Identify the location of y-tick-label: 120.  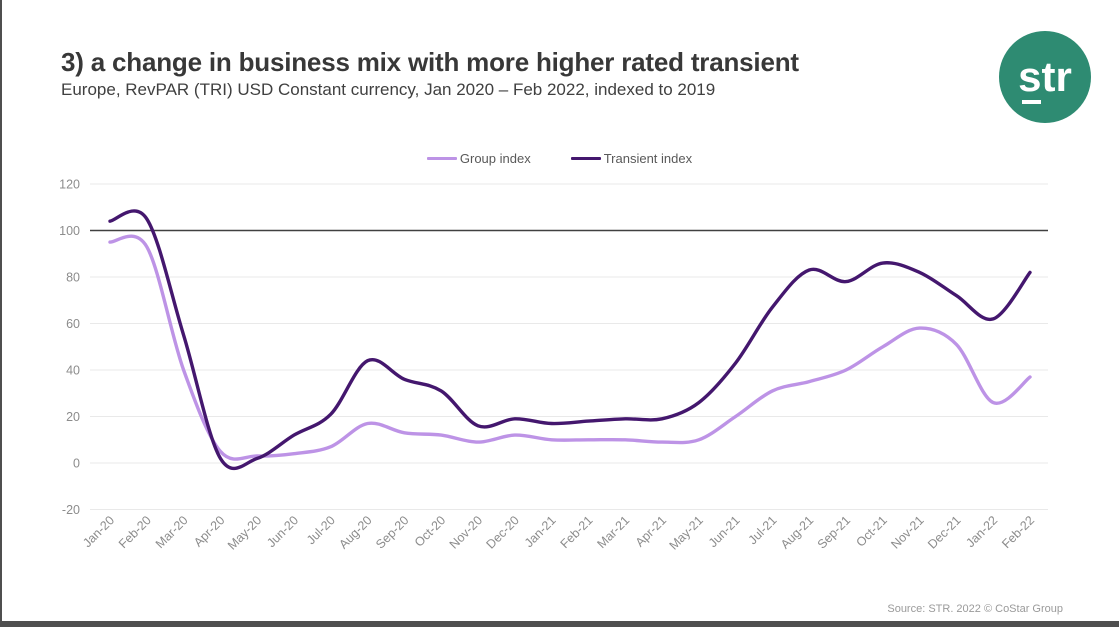
(69, 185).